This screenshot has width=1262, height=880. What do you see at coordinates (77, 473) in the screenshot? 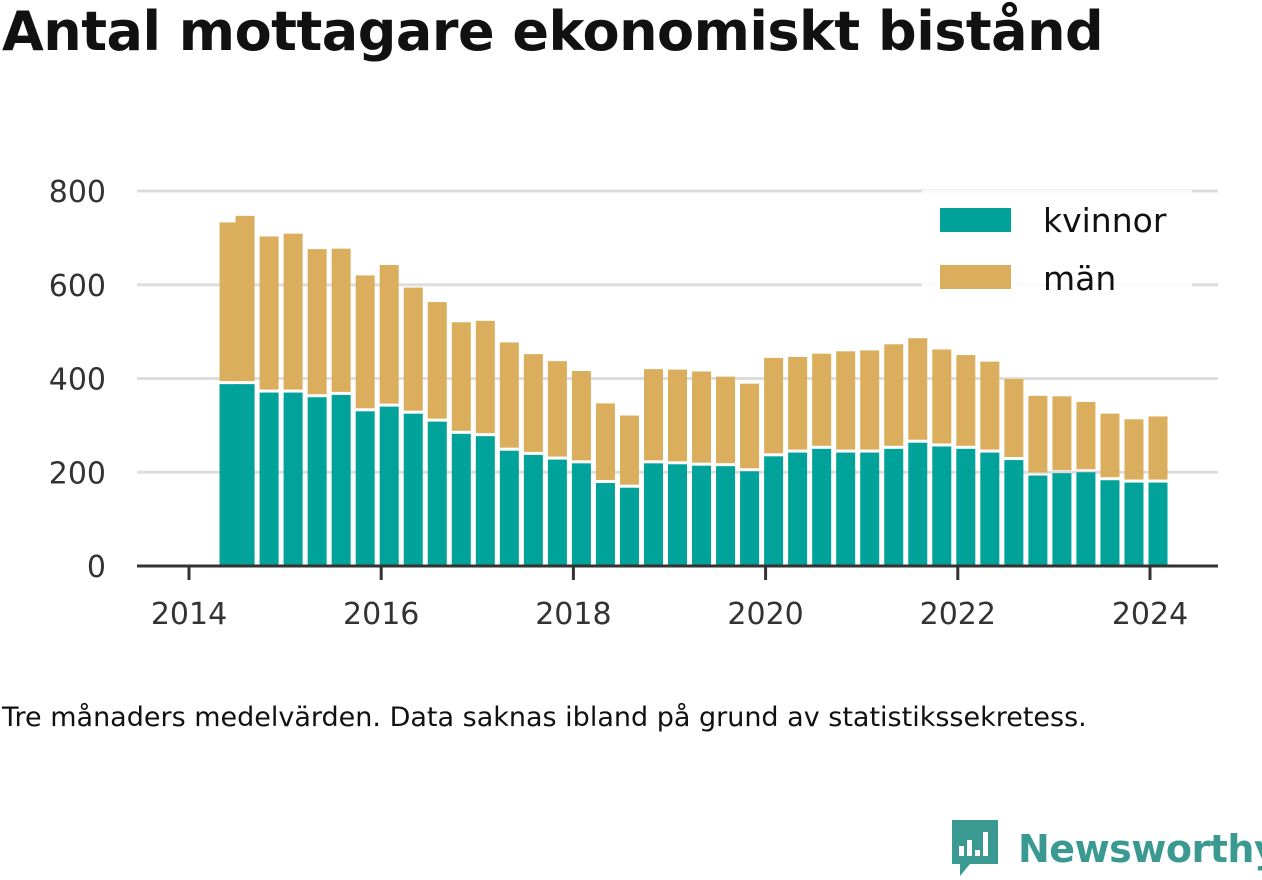
I see `y-tick-label: 200` at bounding box center [77, 473].